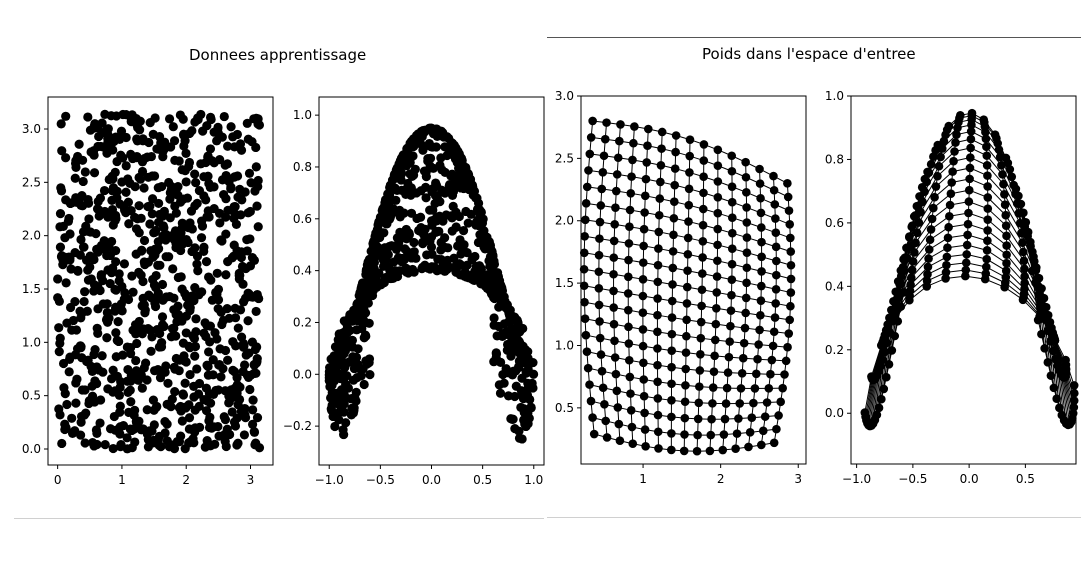  What do you see at coordinates (160, 281) in the screenshot?
I see `axes-frame` at bounding box center [160, 281].